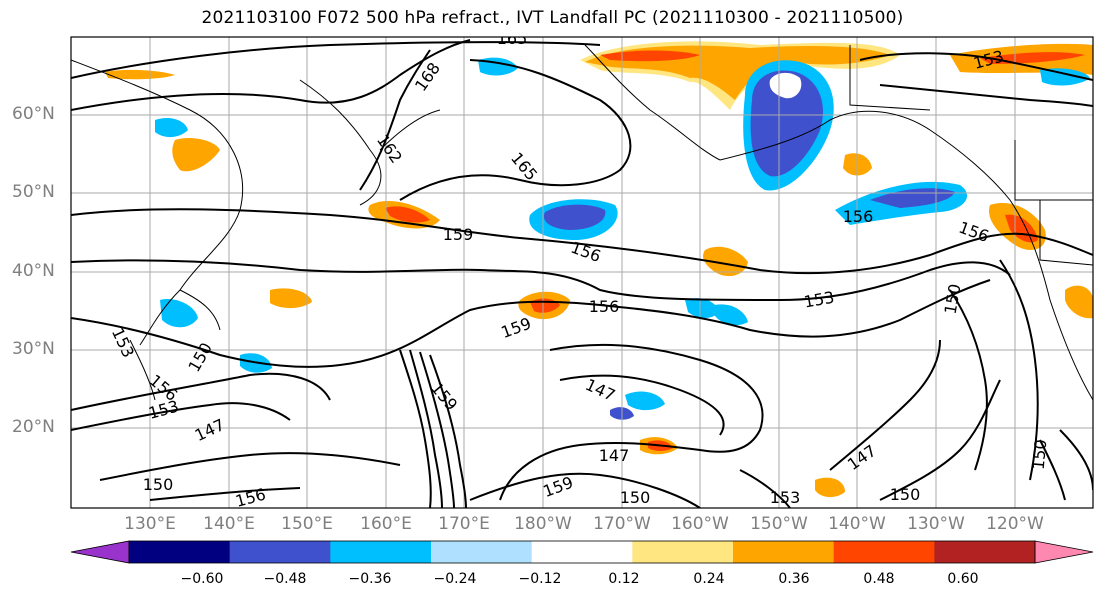 The height and width of the screenshot is (601, 1105). I want to click on lon-label: 170°W, so click(622, 524).